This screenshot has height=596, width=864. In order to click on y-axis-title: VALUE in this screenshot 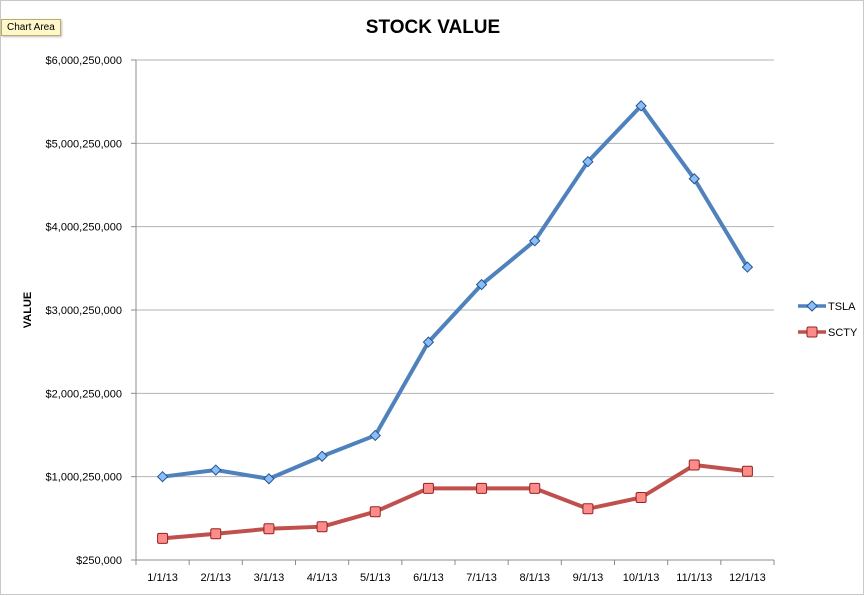, I will do `click(28, 310)`.